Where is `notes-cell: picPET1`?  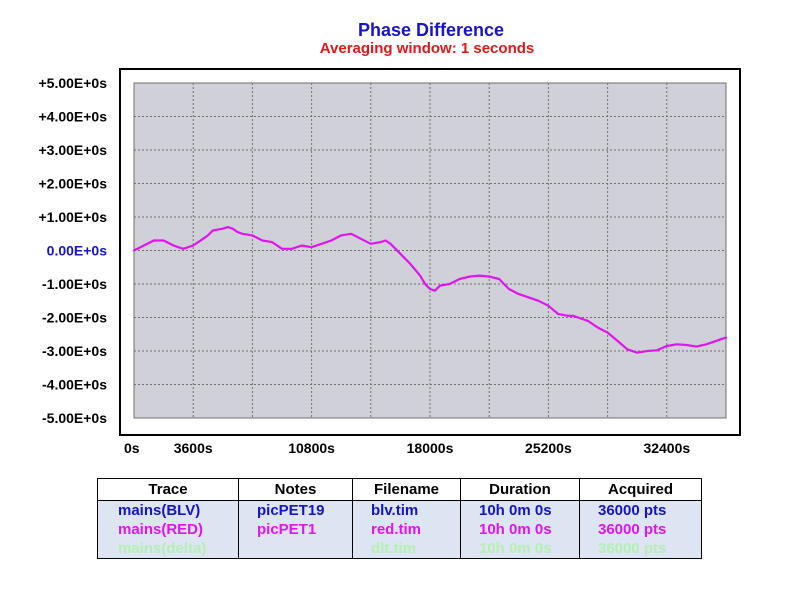
notes-cell: picPET1 is located at coordinates (295, 529).